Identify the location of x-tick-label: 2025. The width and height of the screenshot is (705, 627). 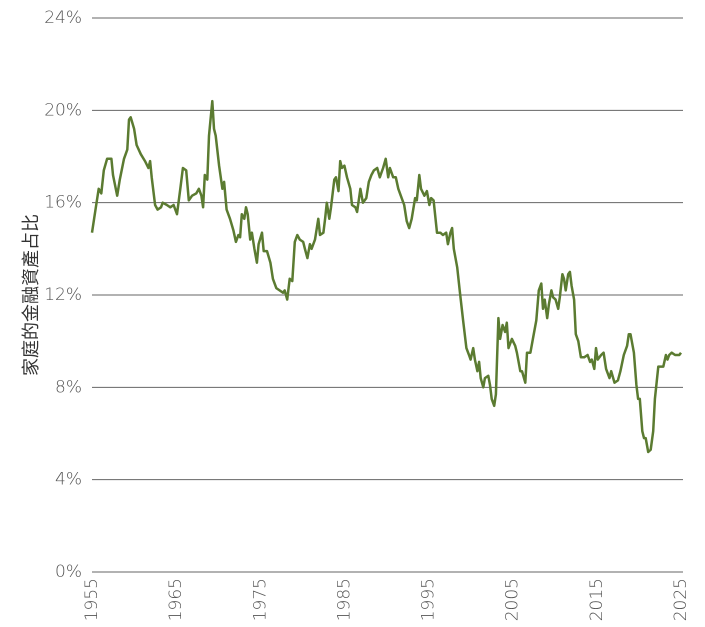
(681, 599).